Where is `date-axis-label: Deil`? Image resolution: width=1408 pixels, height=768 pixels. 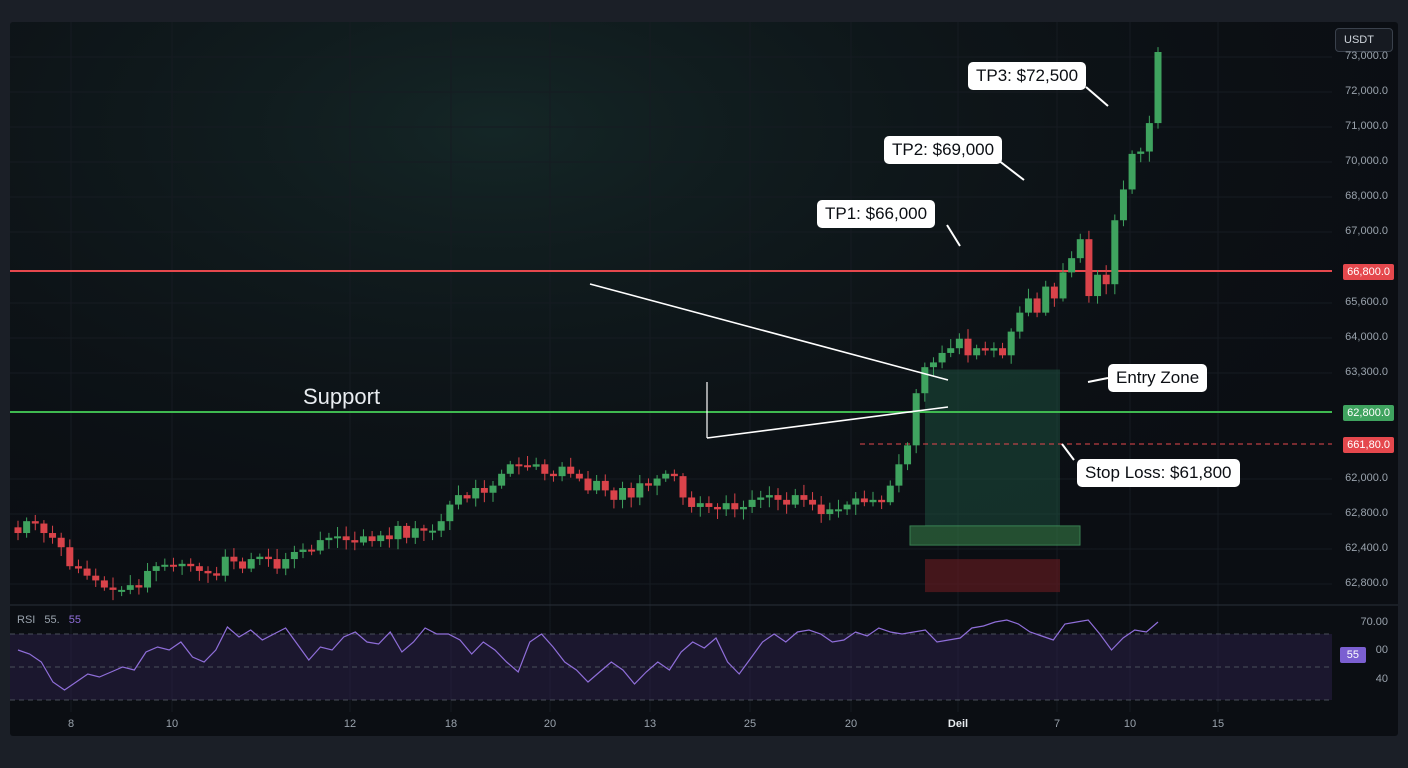
date-axis-label: Deil is located at coordinates (958, 724).